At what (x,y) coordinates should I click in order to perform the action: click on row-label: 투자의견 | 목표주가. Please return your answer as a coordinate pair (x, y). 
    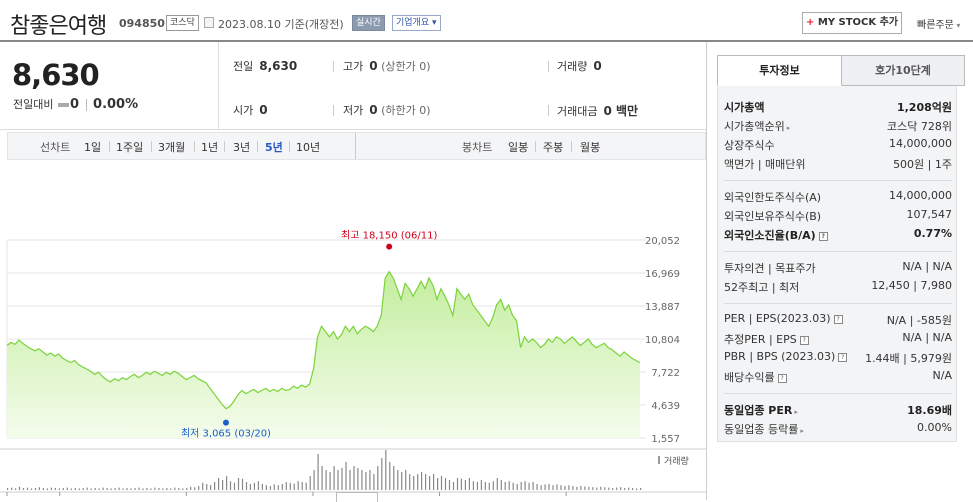
    Looking at the image, I should click on (770, 268).